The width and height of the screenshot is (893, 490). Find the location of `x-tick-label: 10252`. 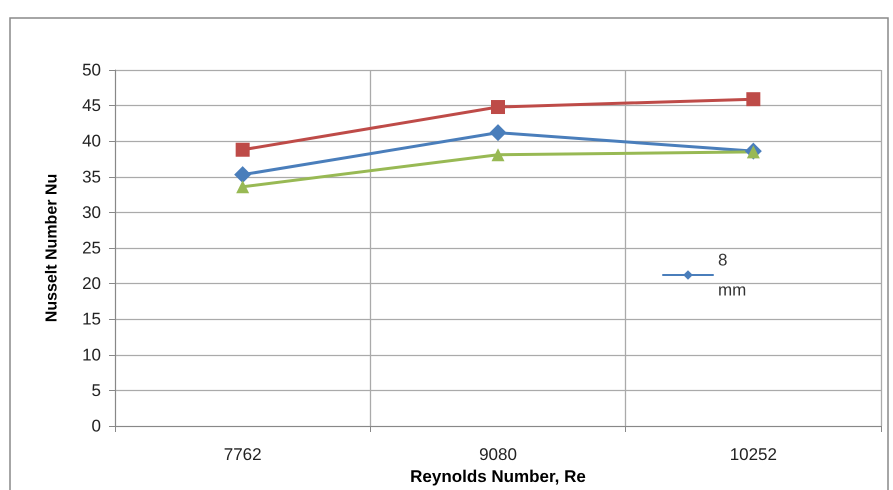

x-tick-label: 10252 is located at coordinates (753, 454).